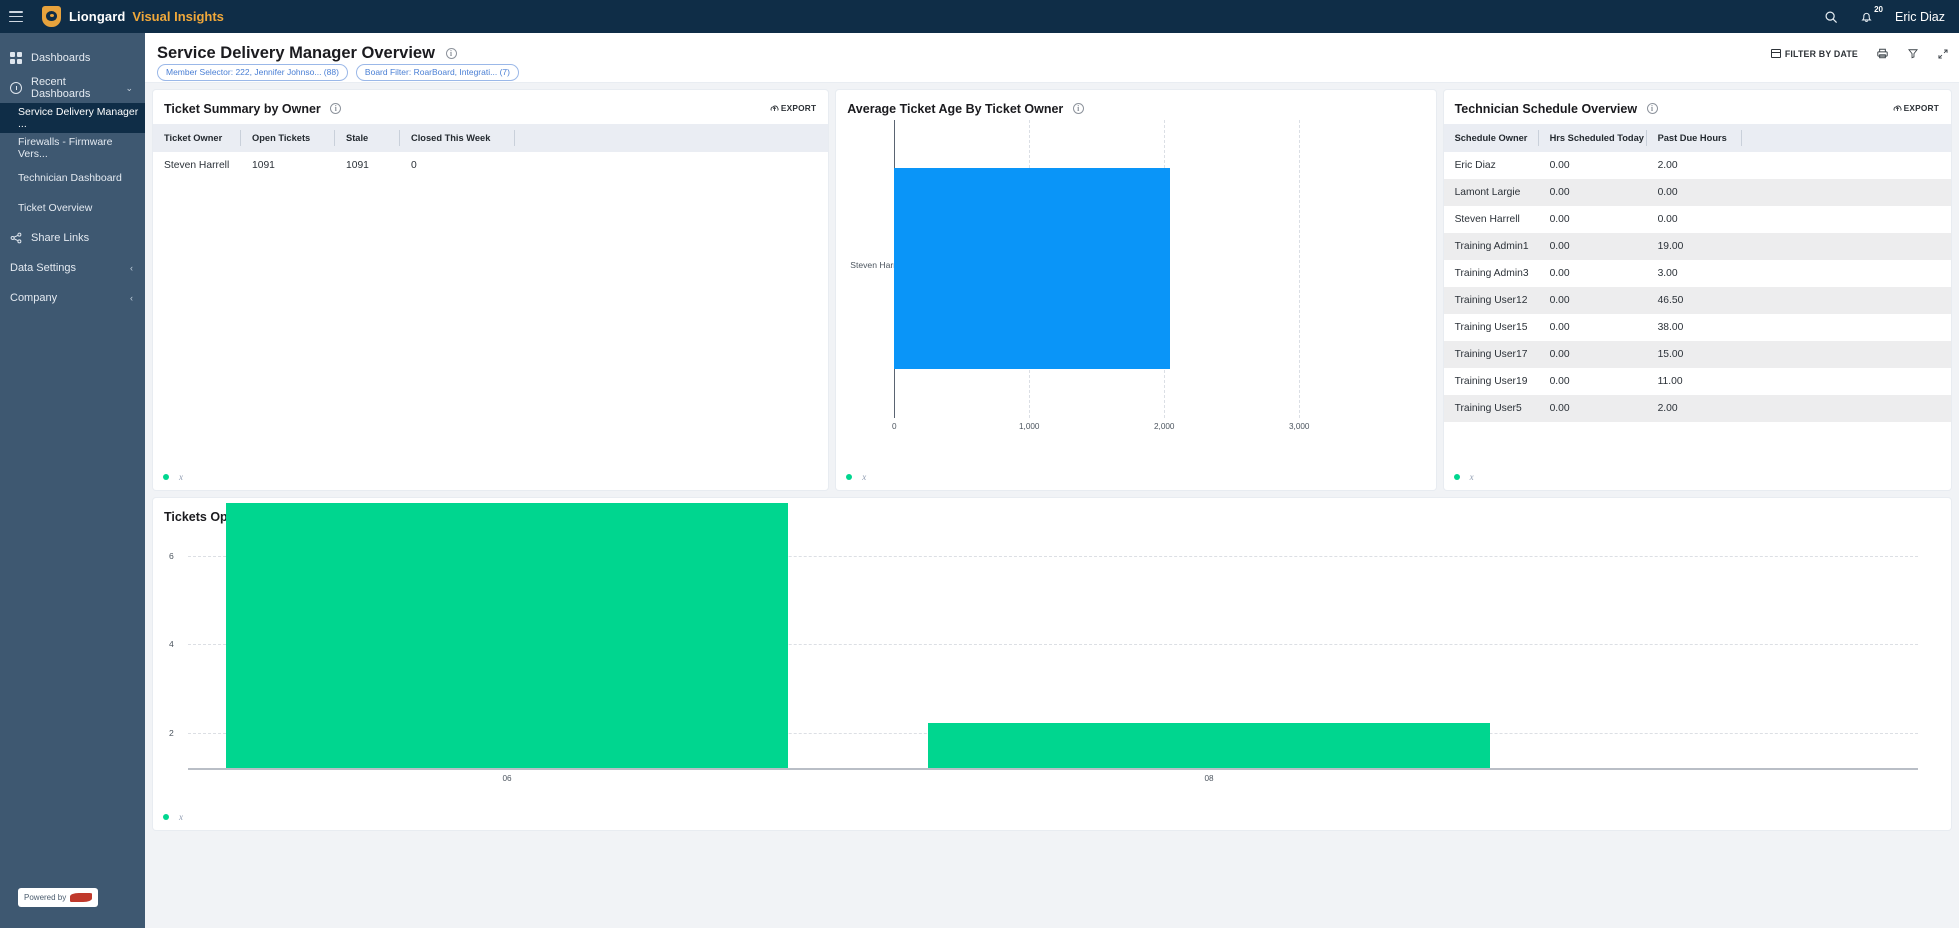 The width and height of the screenshot is (1959, 928). Describe the element at coordinates (357, 165) in the screenshot. I see `cell-stale: 1091` at that location.